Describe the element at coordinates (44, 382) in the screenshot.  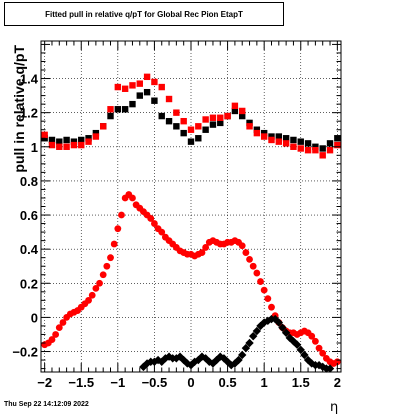
I see `x-tick-label: −2` at that location.